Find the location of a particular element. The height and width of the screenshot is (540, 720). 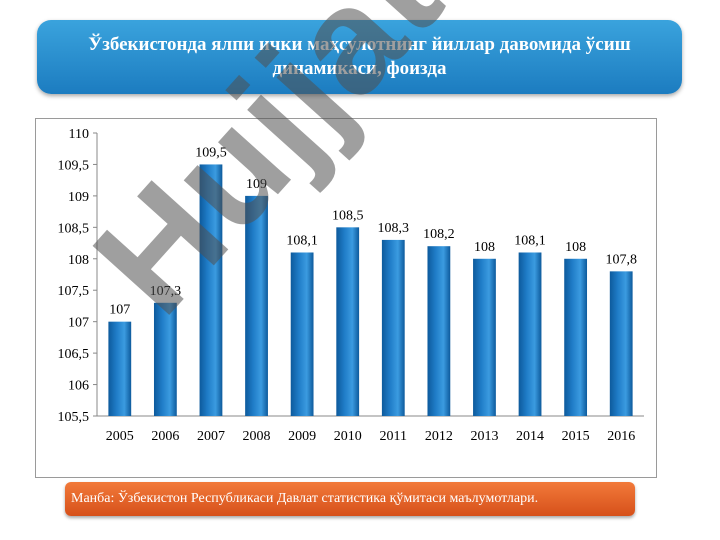

x-tick-label: 2007 is located at coordinates (211, 436).